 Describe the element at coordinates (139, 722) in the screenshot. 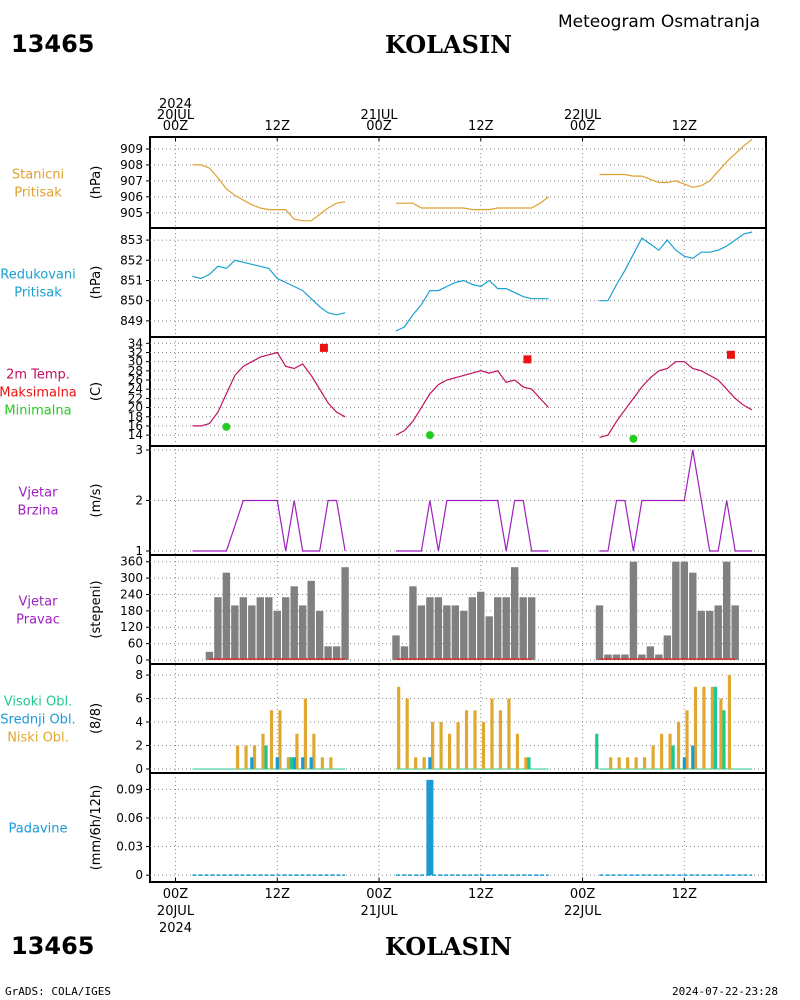

I see `ytick-label: 4` at that location.